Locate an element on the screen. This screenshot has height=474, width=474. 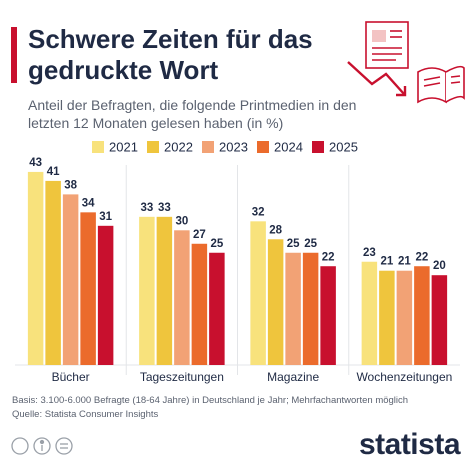
x-tick-label: Wochenzeitungen is located at coordinates (404, 377).